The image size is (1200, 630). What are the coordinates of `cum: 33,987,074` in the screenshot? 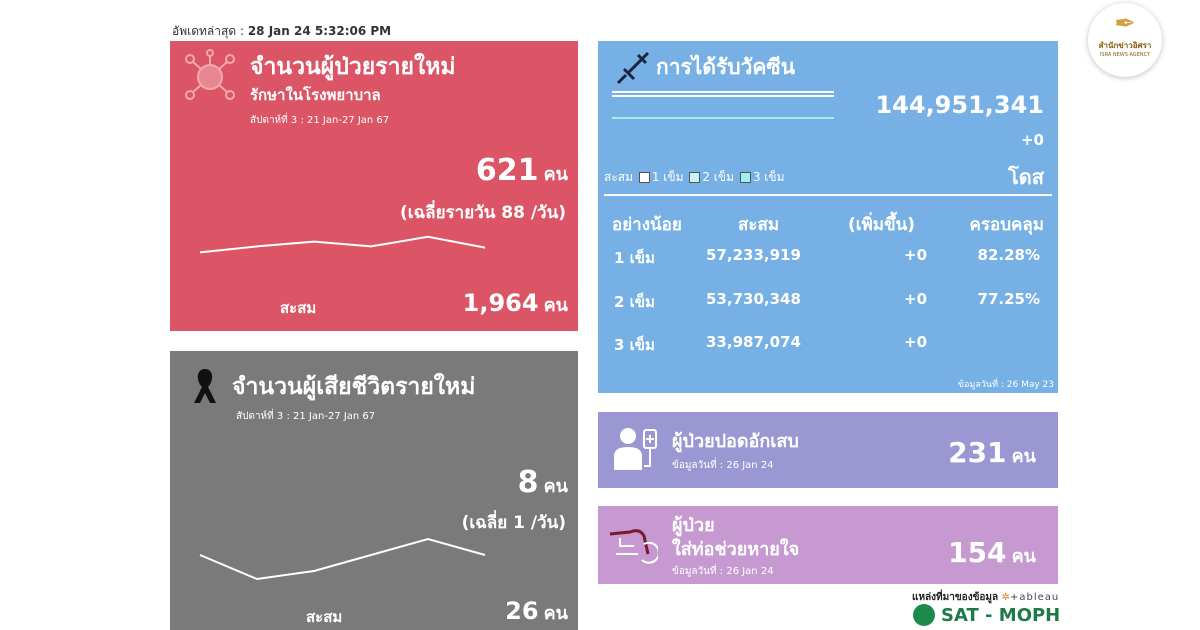 It's located at (753, 342).